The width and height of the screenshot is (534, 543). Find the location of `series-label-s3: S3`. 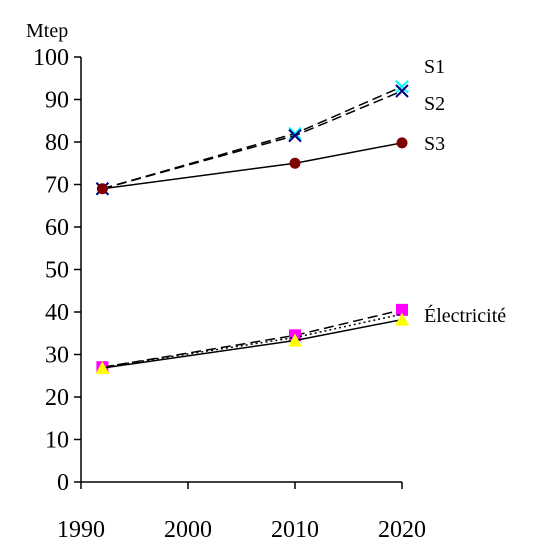

series-label-s3: S3 is located at coordinates (434, 144).